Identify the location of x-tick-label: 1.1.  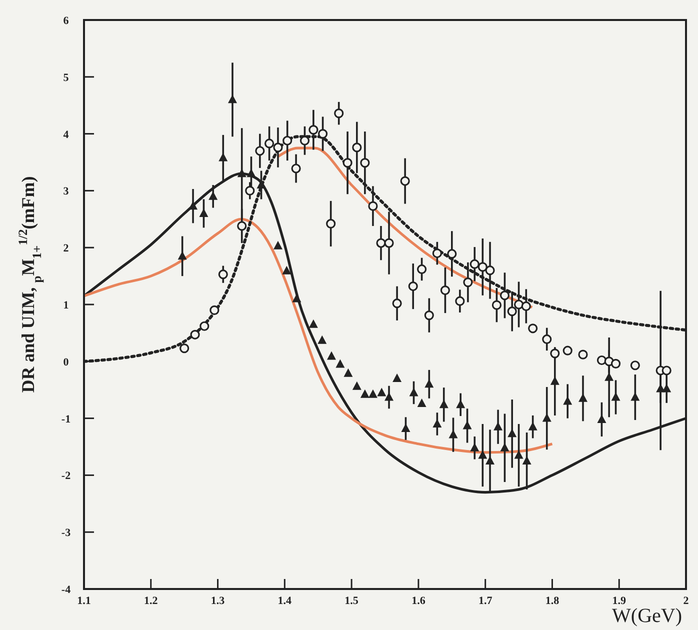
(84, 601).